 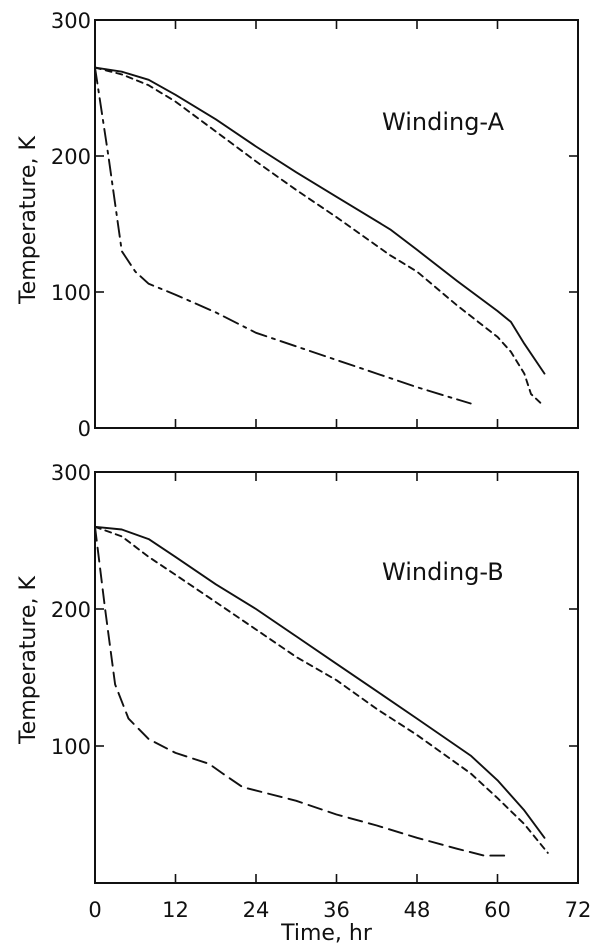 What do you see at coordinates (443, 122) in the screenshot?
I see `panel-annotation: Winding-A` at bounding box center [443, 122].